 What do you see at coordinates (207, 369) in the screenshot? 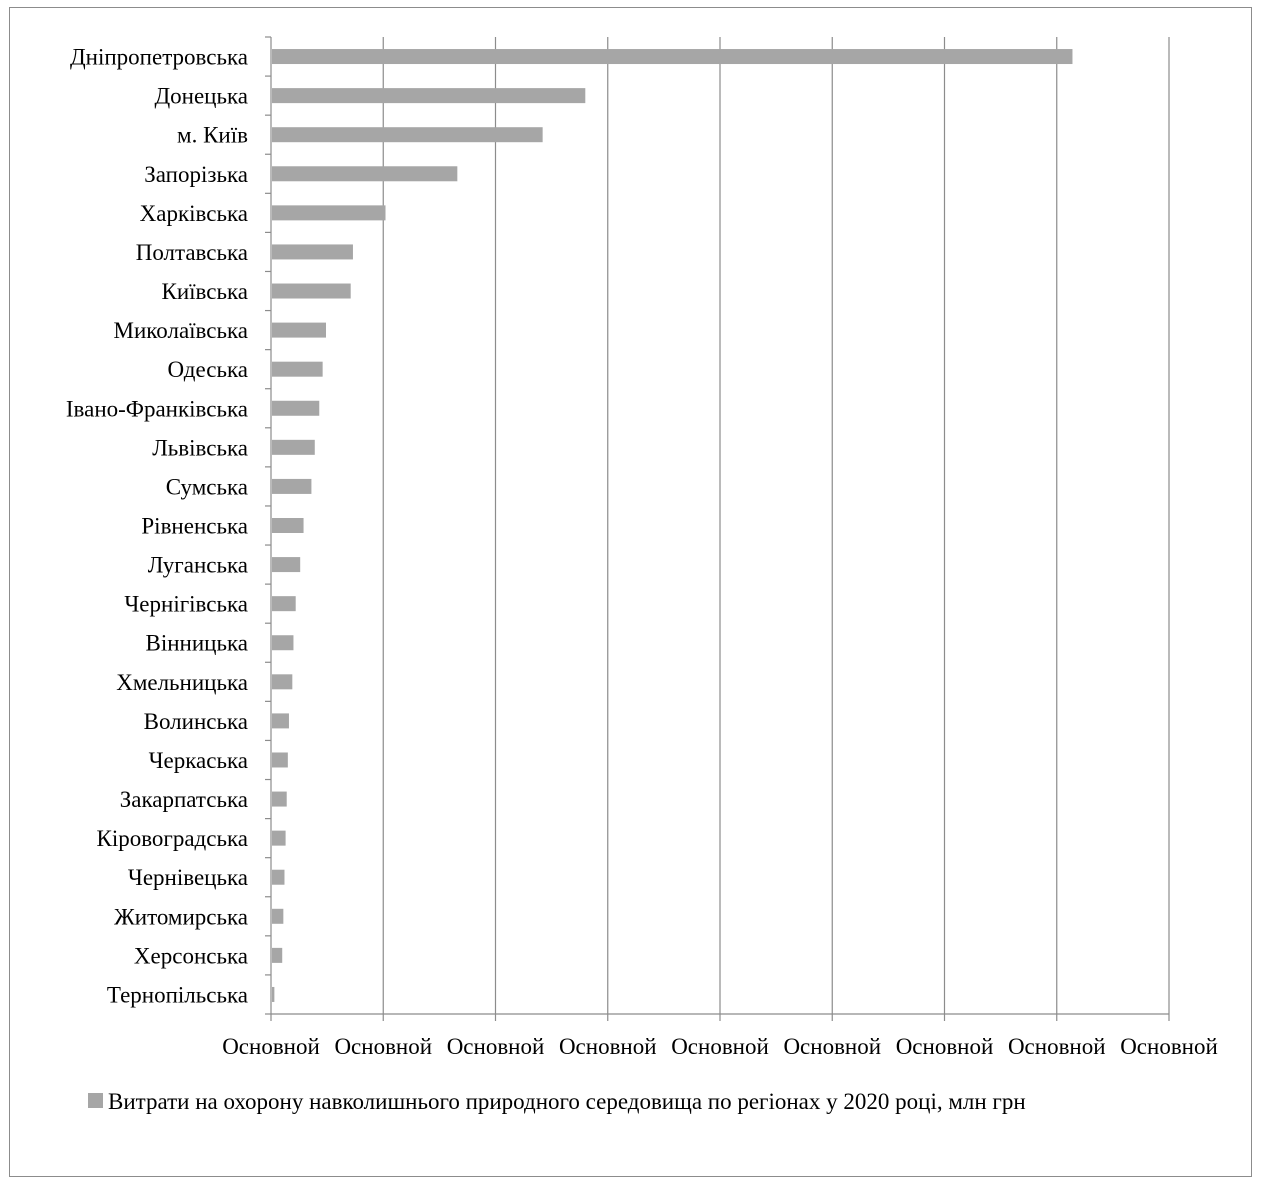
I see `category-label: Одеська` at bounding box center [207, 369].